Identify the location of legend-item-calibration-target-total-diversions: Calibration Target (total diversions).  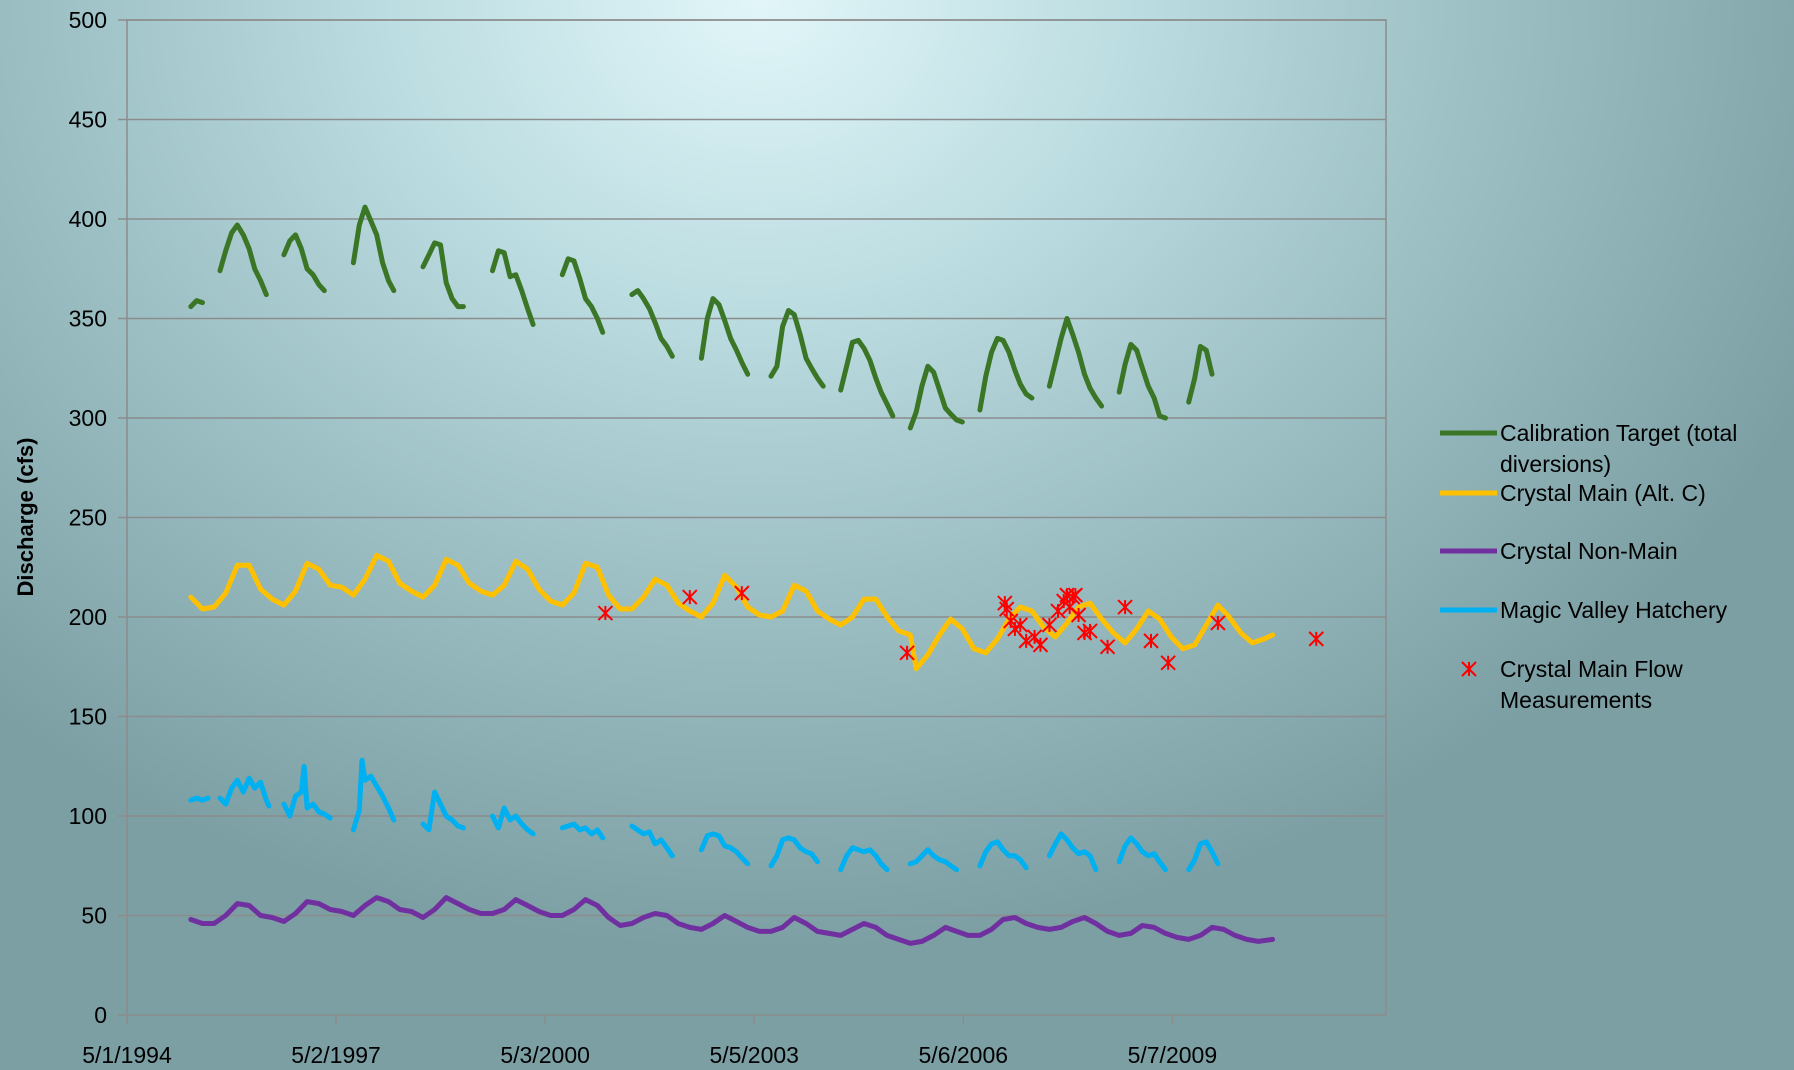
(1588, 448).